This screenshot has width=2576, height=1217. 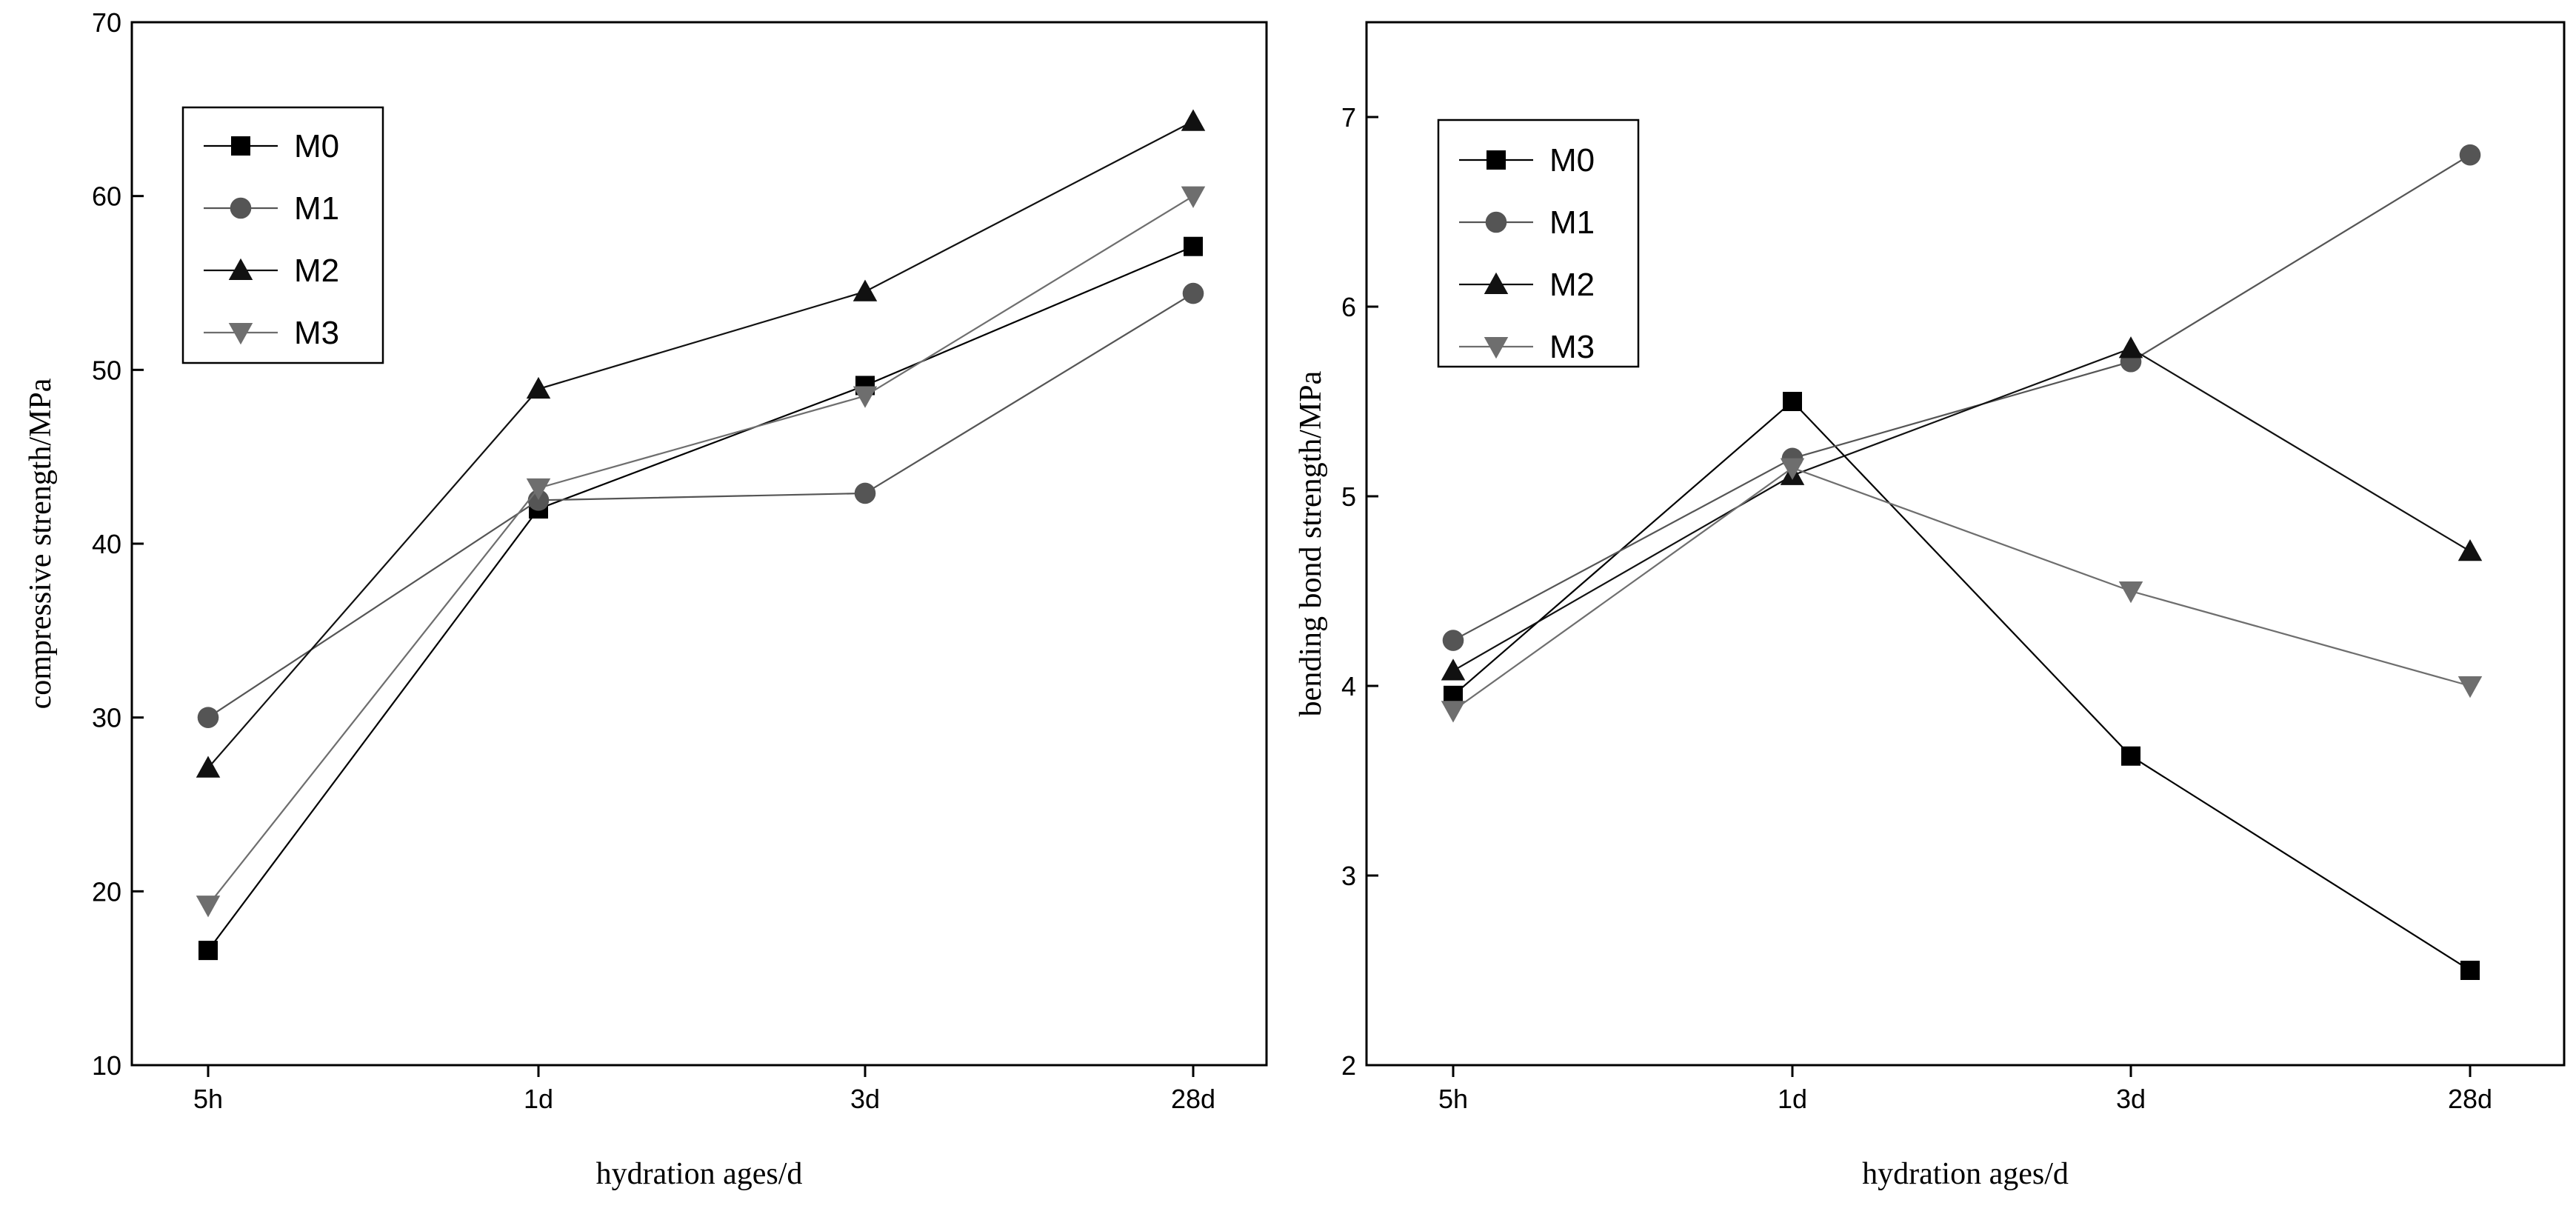 What do you see at coordinates (1348, 1065) in the screenshot?
I see `y-tick-label-0: 2` at bounding box center [1348, 1065].